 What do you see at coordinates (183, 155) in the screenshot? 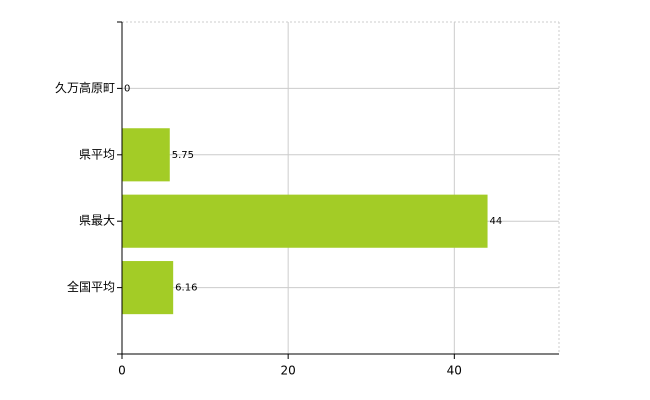
I see `value-label: 5.75` at bounding box center [183, 155].